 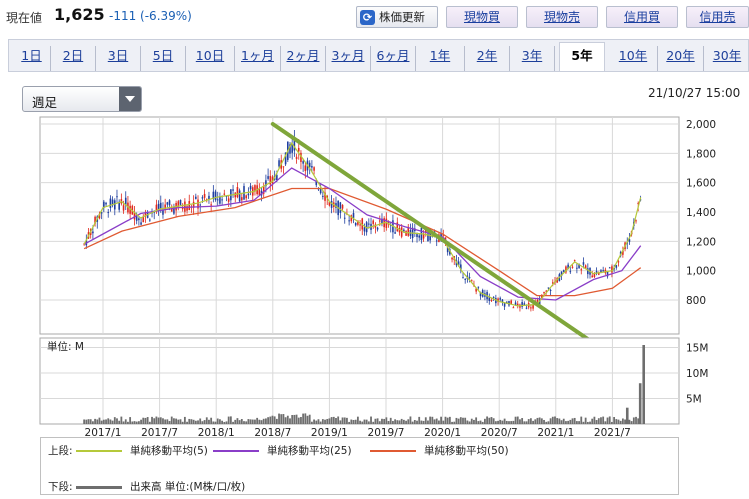 I want to click on tab-5y: 5年, so click(x=582, y=57).